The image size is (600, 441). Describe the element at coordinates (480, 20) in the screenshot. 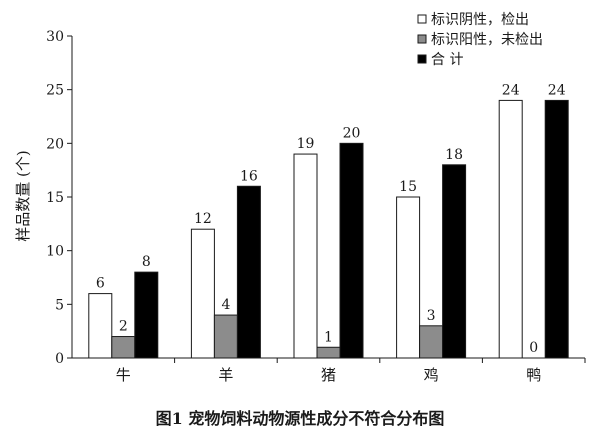

I see `legend-label: 标识阴性，检出` at that location.